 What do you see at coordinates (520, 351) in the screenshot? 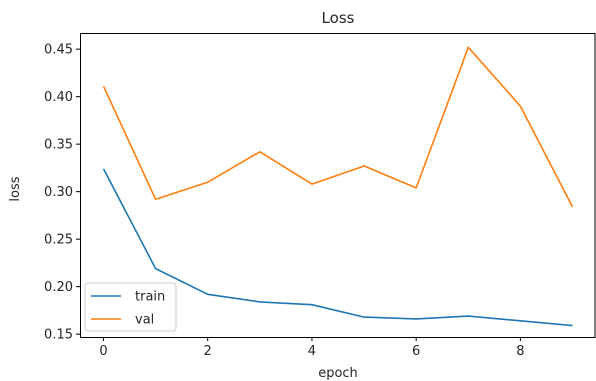
I see `x-tick-label: 8` at bounding box center [520, 351].